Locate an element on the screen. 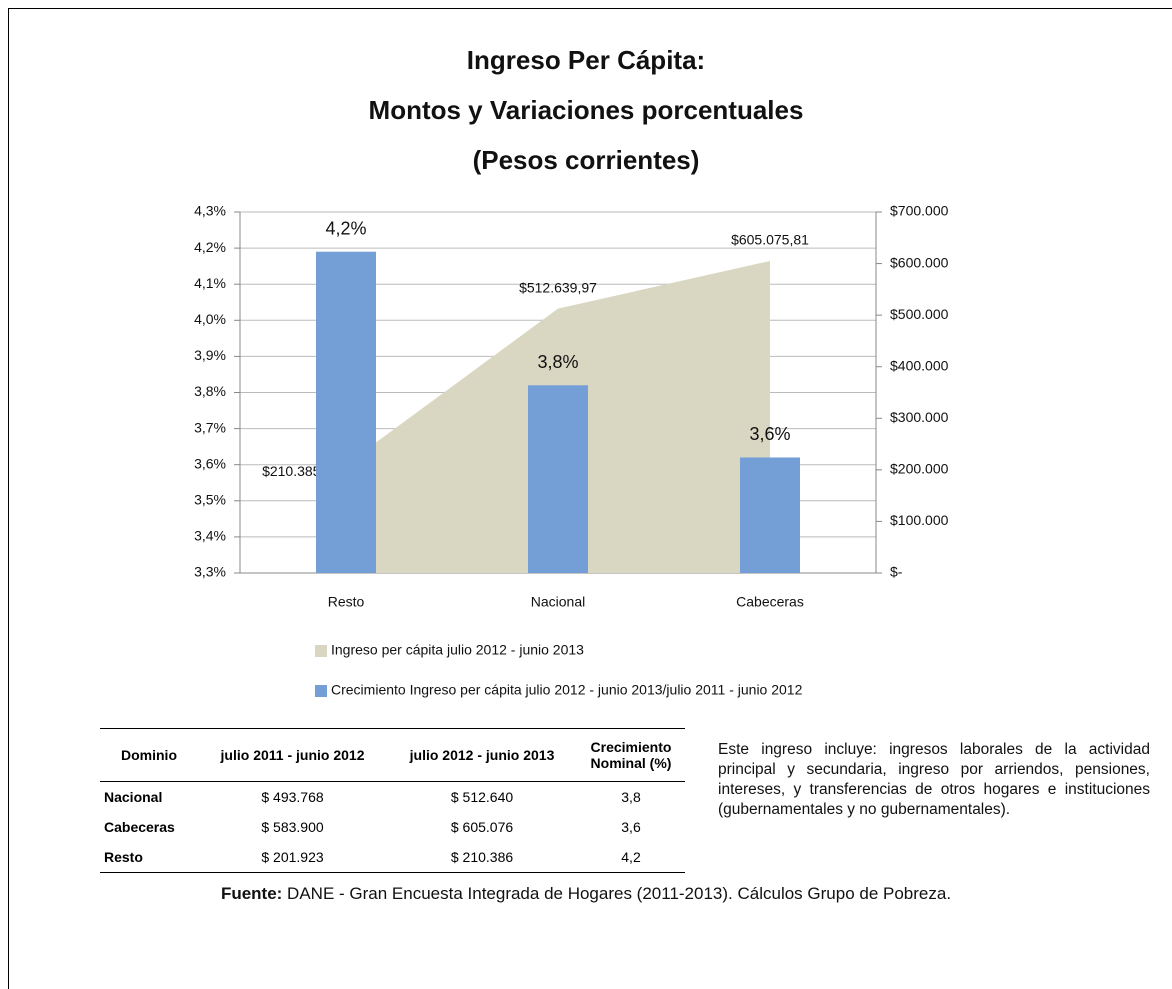  table-cell: $ 493.768 is located at coordinates (292, 797).